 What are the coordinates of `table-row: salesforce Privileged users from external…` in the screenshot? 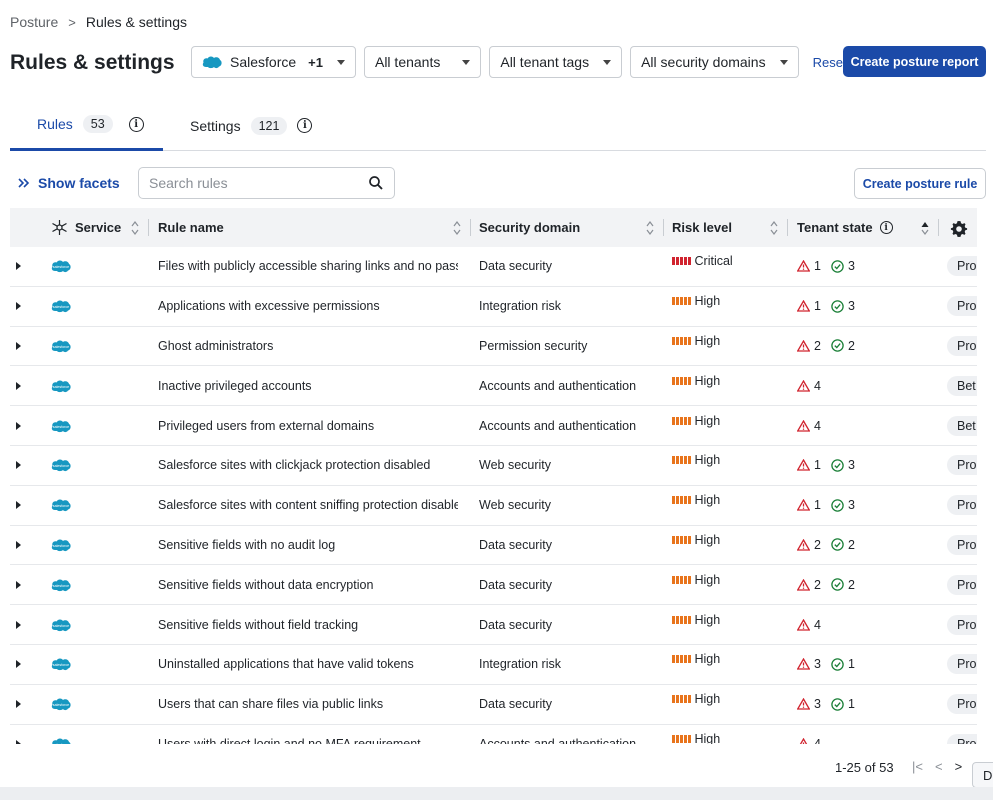 It's located at (493, 426).